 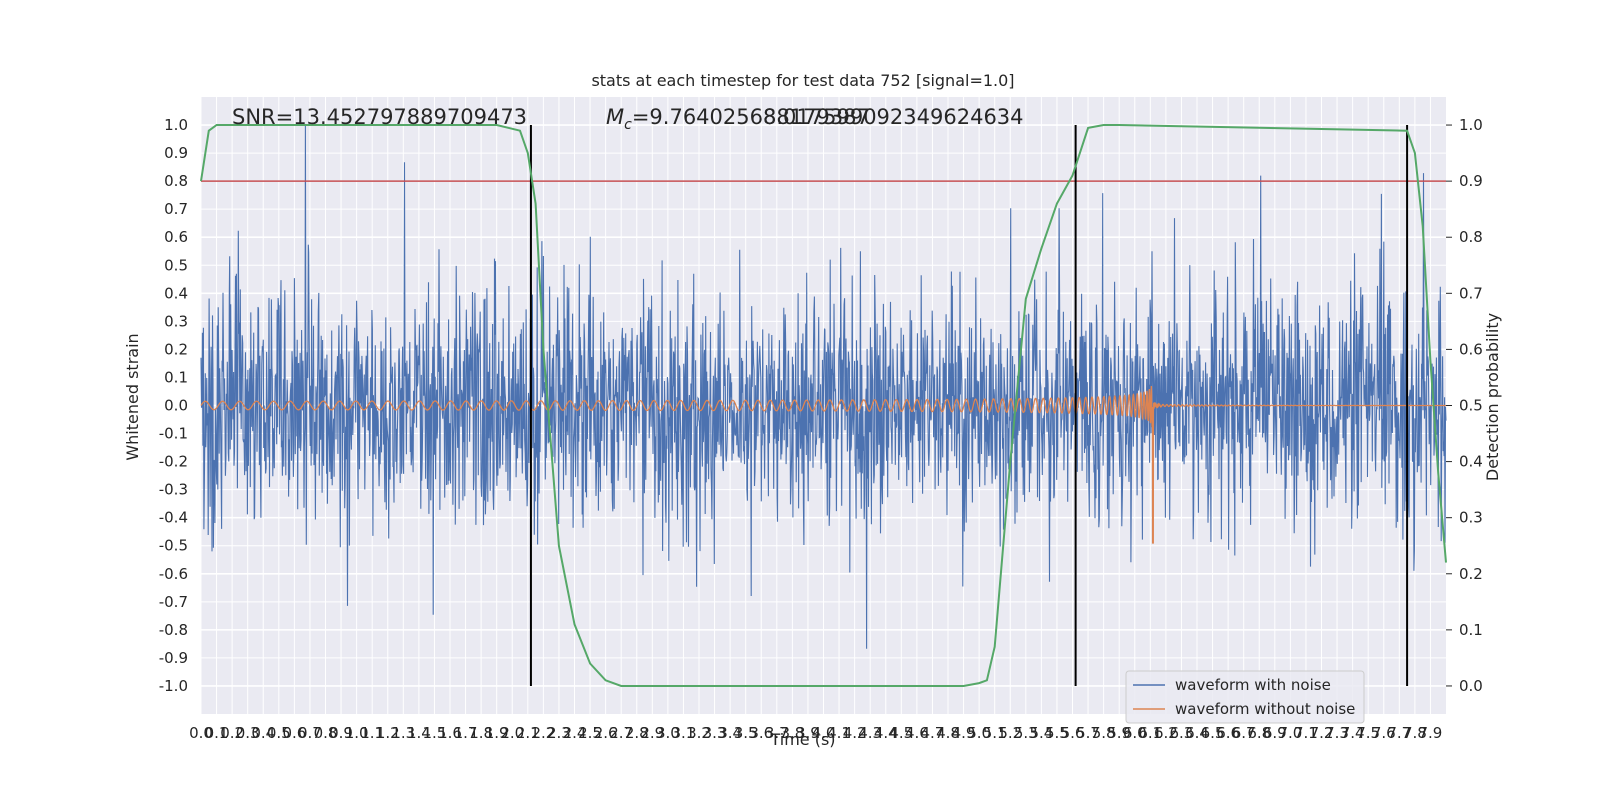 What do you see at coordinates (1353, 733) in the screenshot?
I see `x-tick-label: 7.4` at bounding box center [1353, 733].